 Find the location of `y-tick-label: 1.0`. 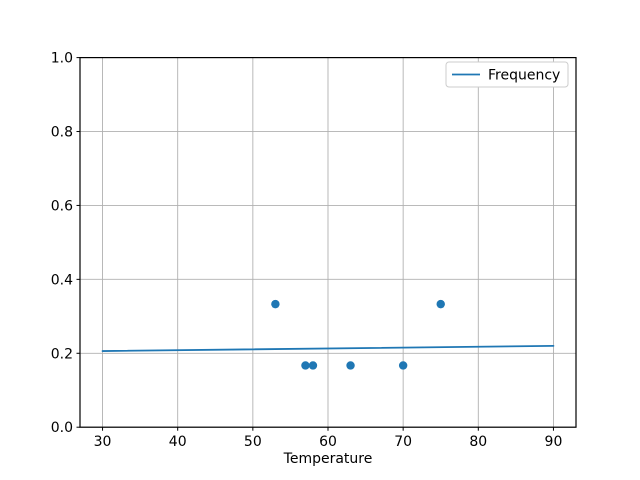

y-tick-label: 1.0 is located at coordinates (62, 59).